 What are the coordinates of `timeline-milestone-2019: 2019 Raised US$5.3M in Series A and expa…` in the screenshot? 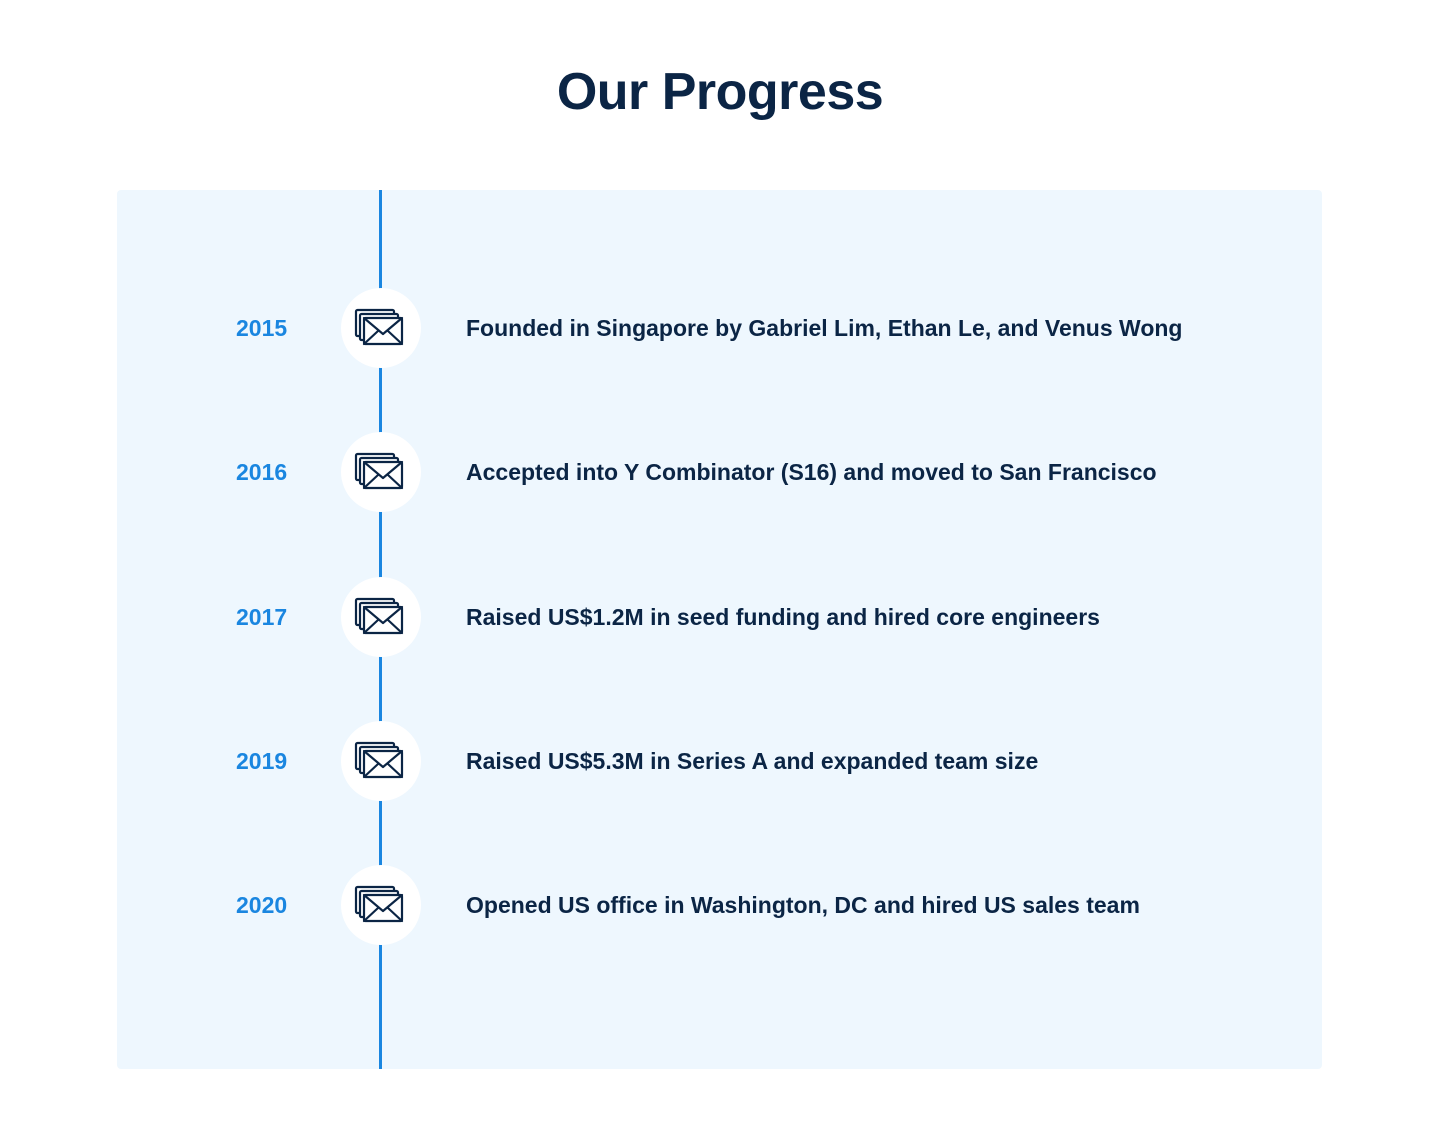 It's located at (719, 761).